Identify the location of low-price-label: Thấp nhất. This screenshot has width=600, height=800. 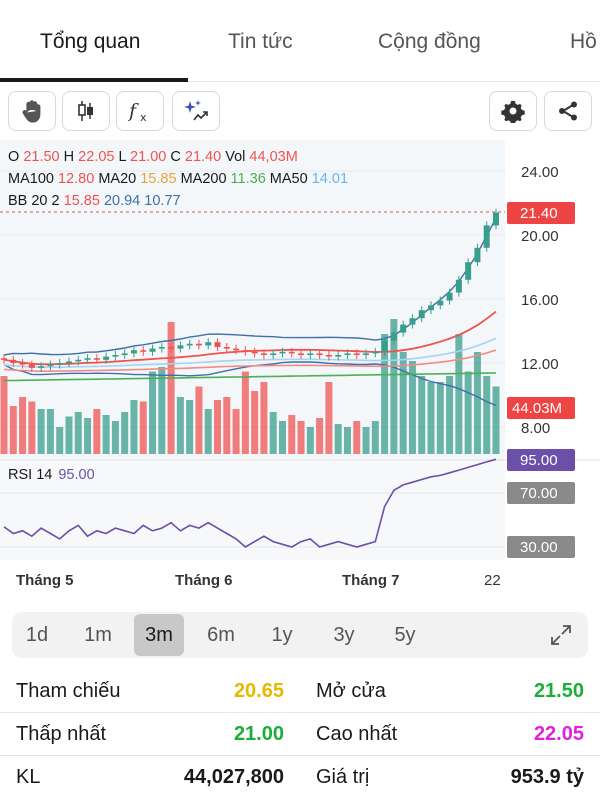
(61, 734).